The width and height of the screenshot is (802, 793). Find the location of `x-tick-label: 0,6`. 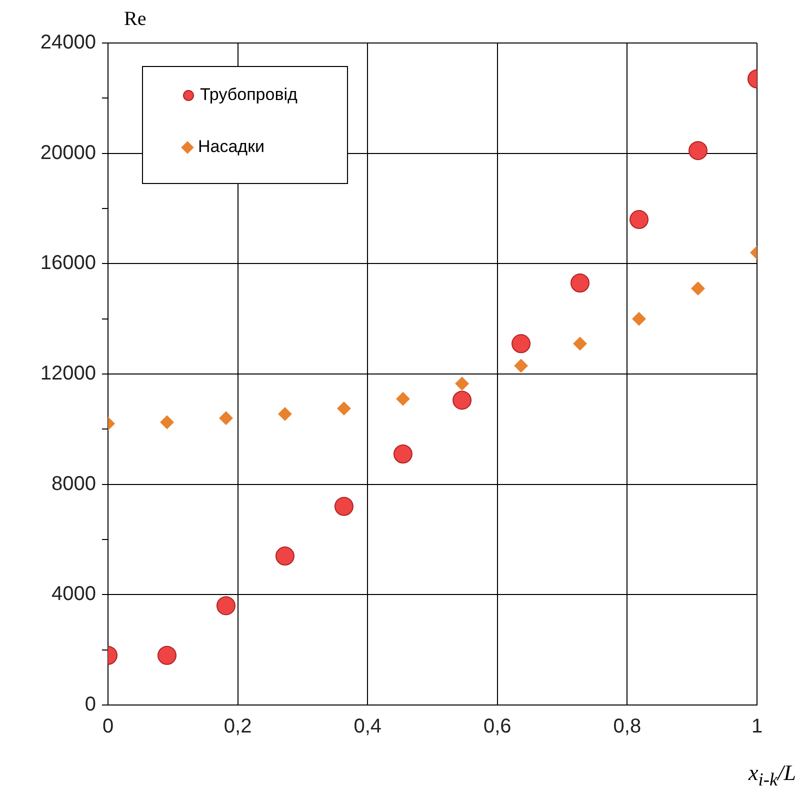

x-tick-label: 0,6 is located at coordinates (497, 727).